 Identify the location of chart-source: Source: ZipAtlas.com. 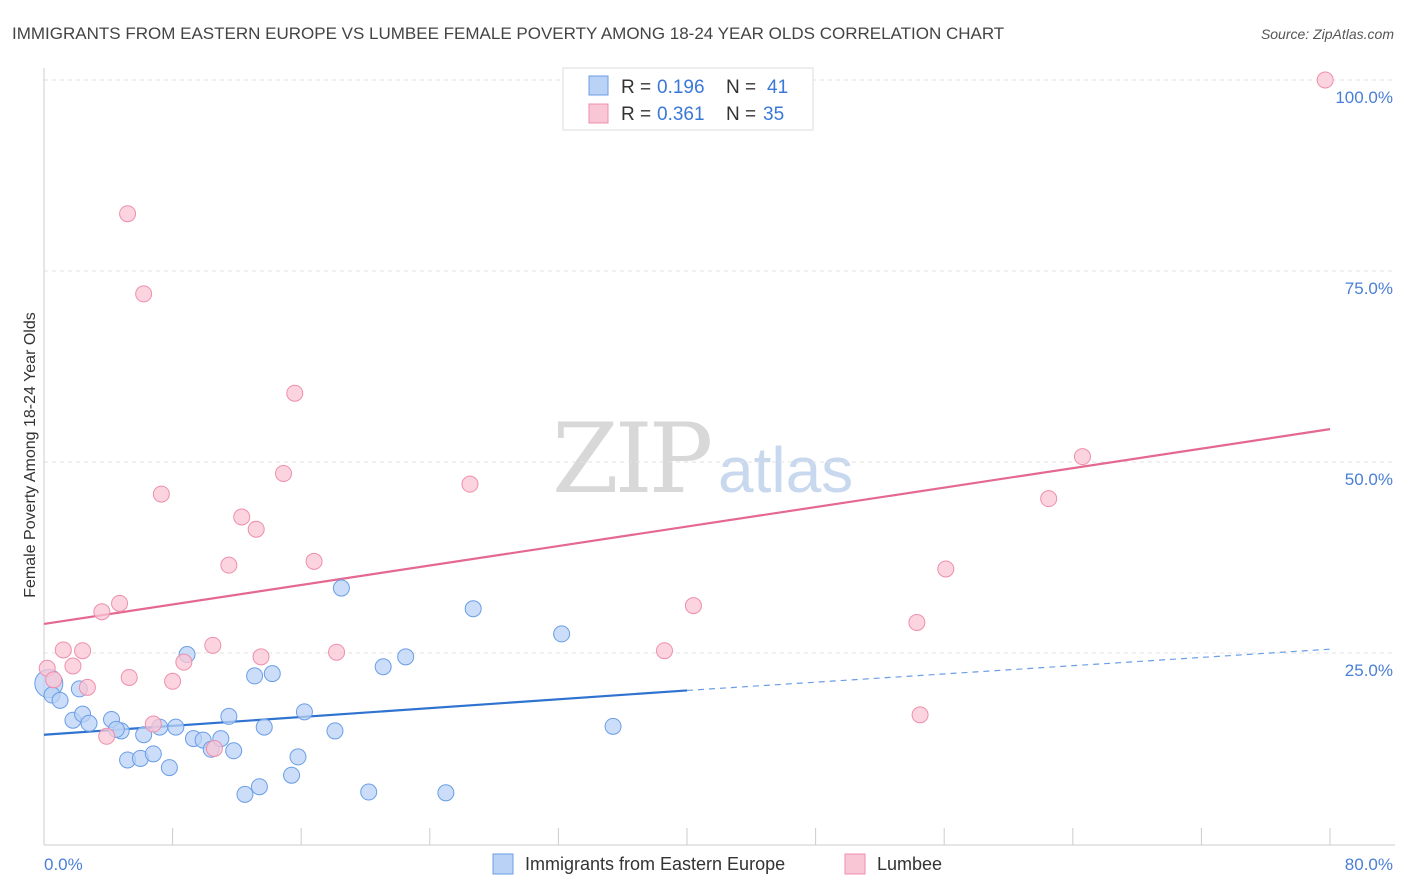
(1327, 34).